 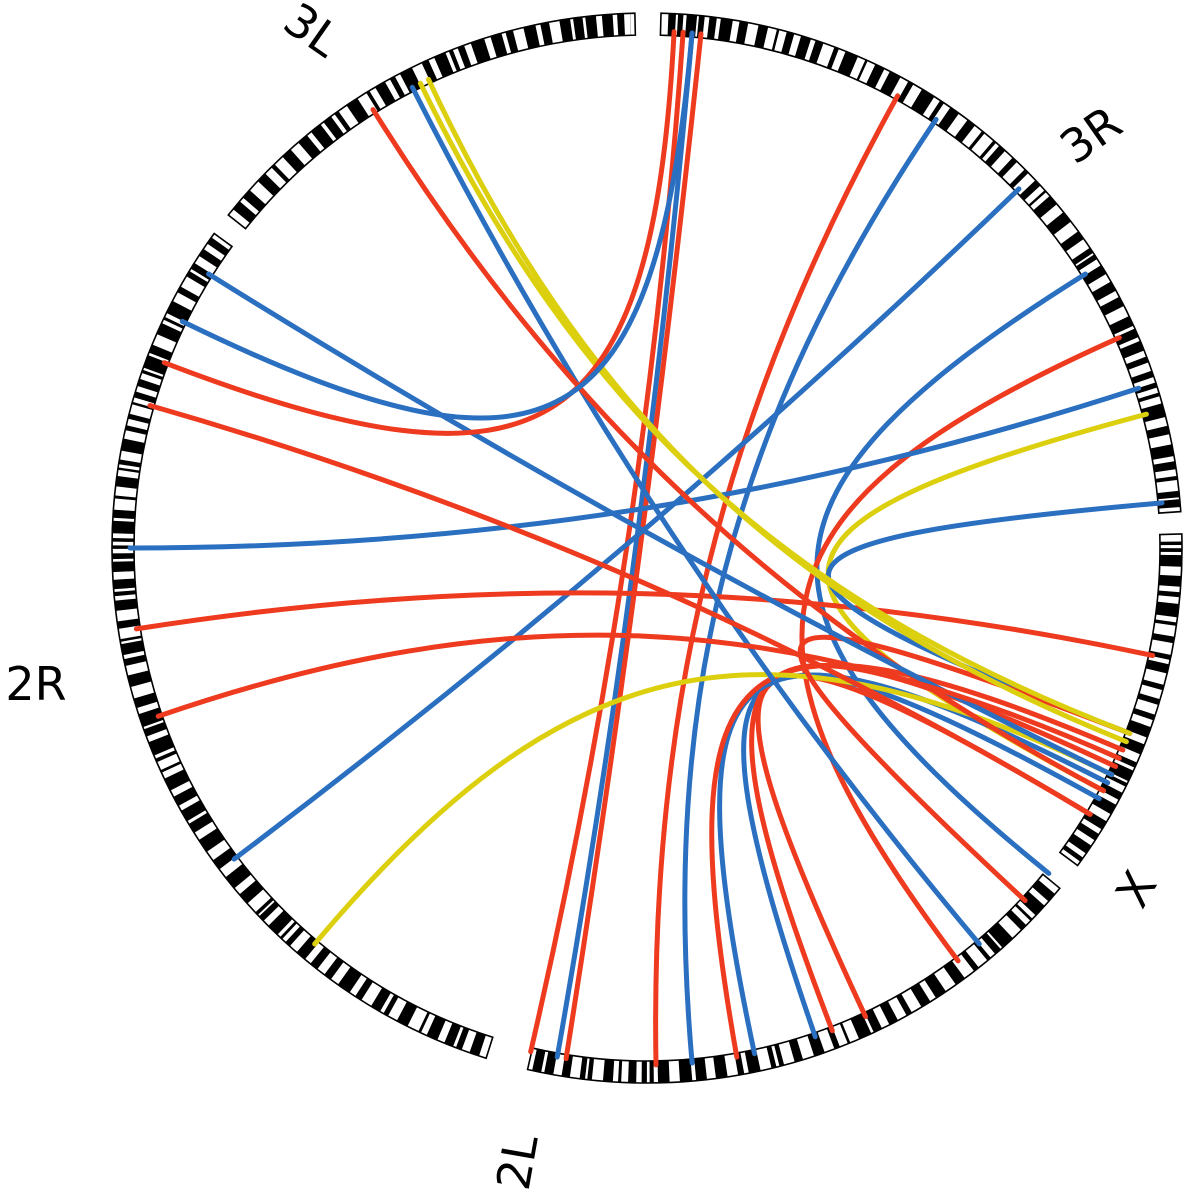 What do you see at coordinates (312, 34) in the screenshot?
I see `chromosome-label-3L: 3L` at bounding box center [312, 34].